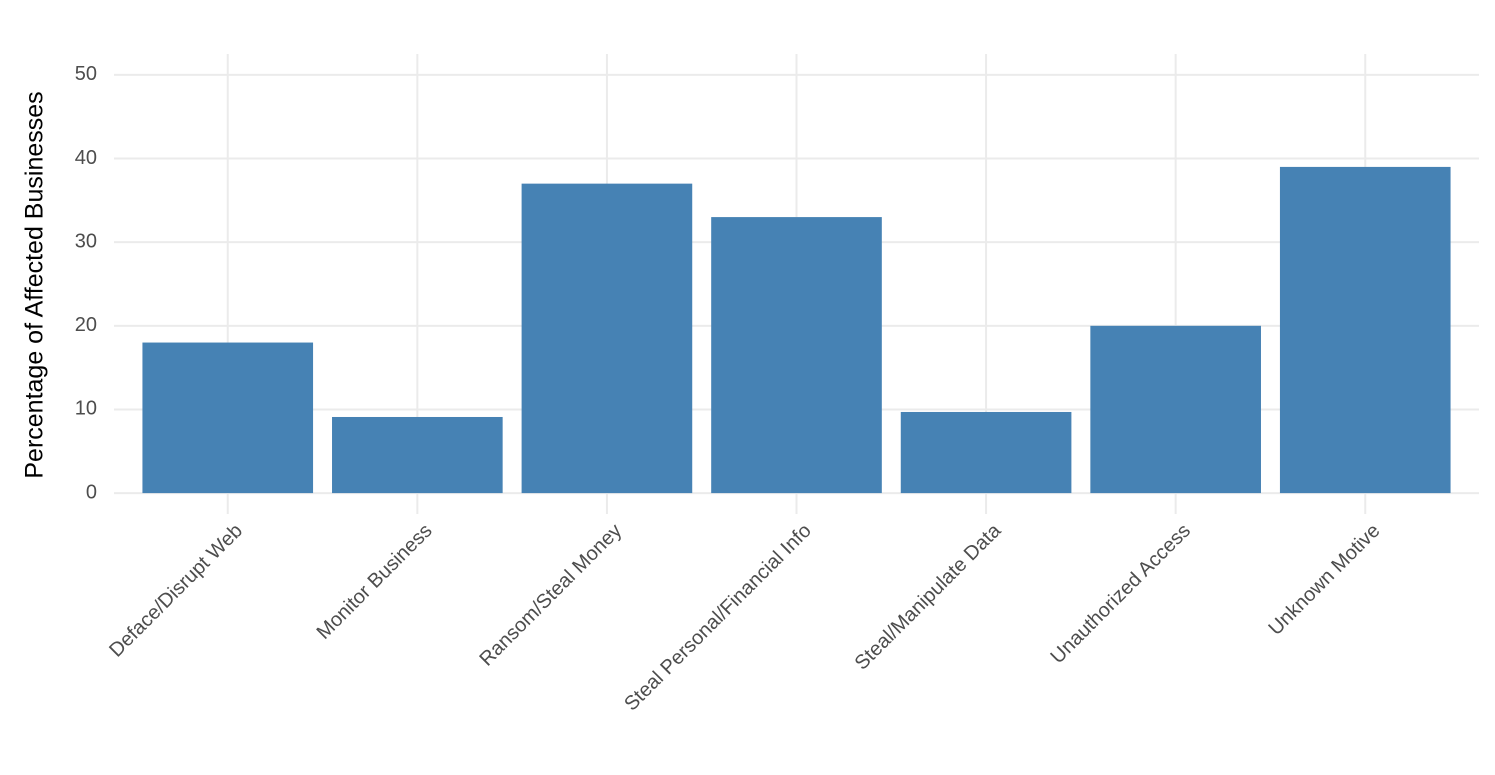 The image size is (1495, 775). Describe the element at coordinates (928, 596) in the screenshot. I see `x-tick-label: Steal/Manipulate Data` at that location.